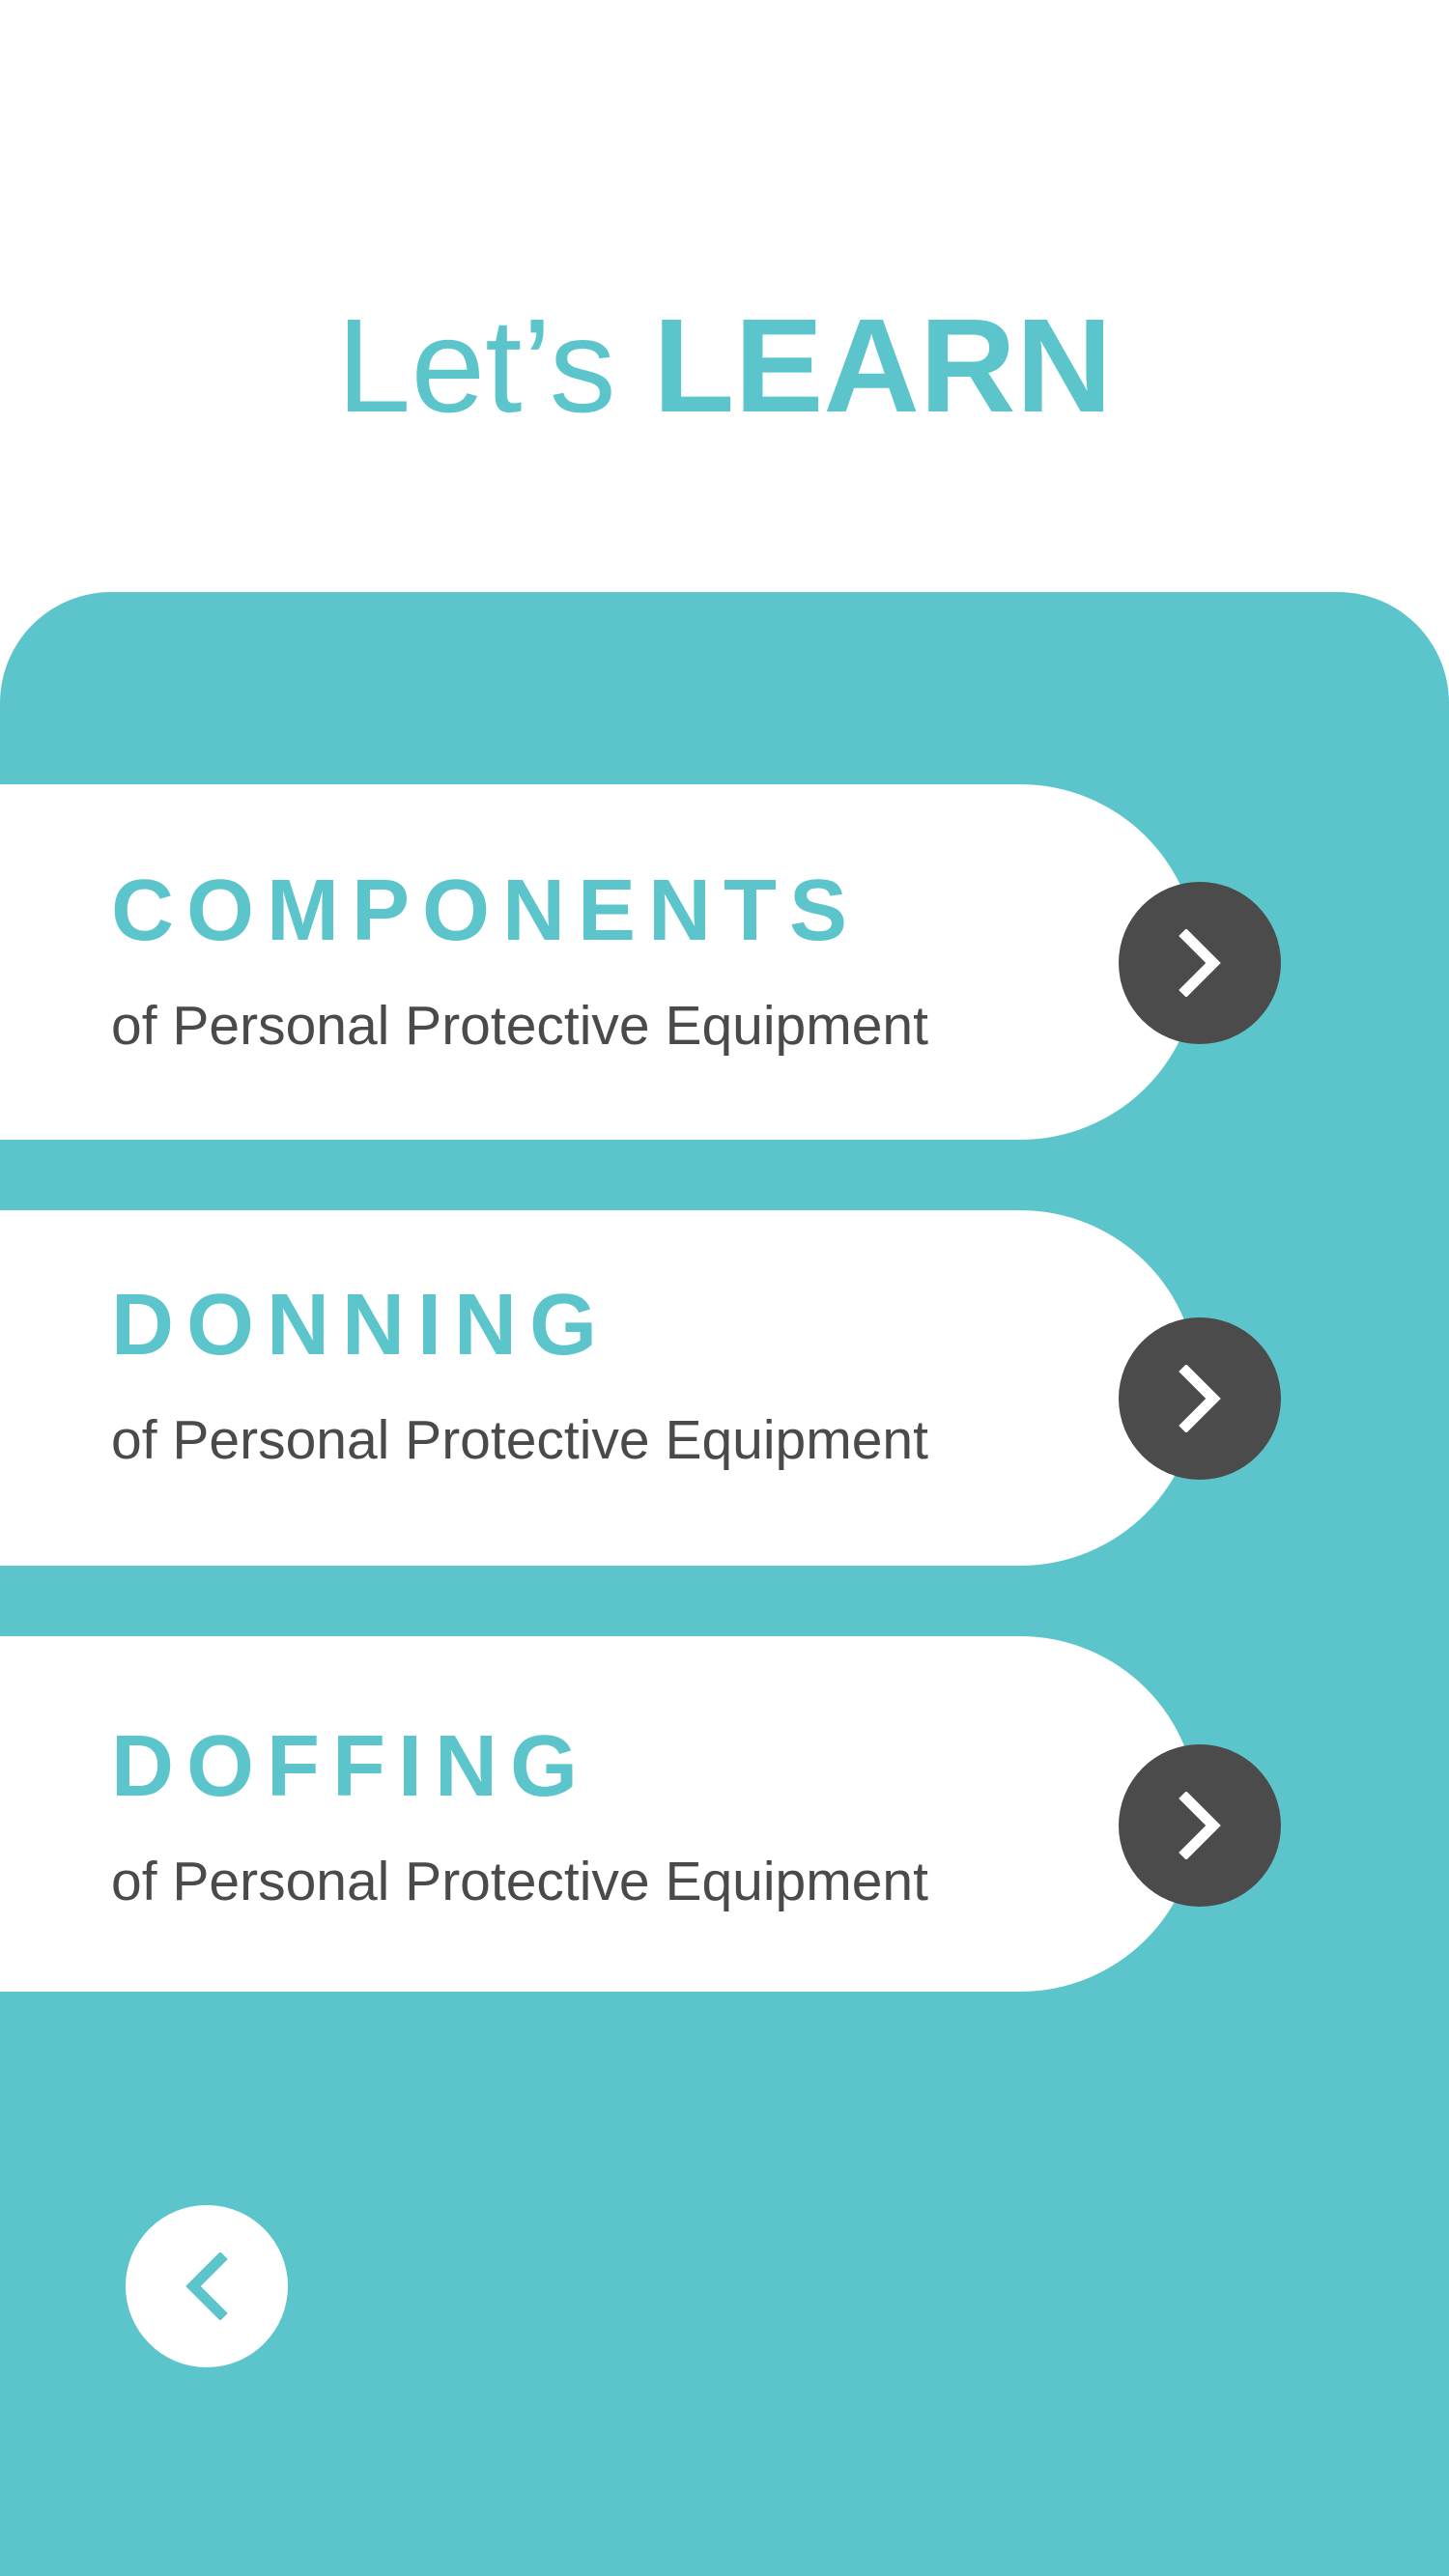 This screenshot has width=1449, height=2576. I want to click on components-next-button, so click(1200, 963).